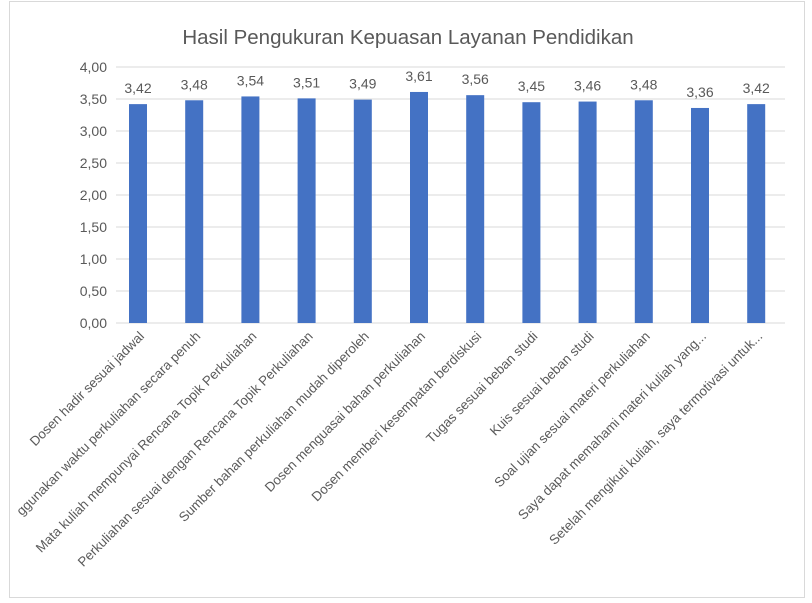  I want to click on y-tick-label: 3,00, so click(93, 131).